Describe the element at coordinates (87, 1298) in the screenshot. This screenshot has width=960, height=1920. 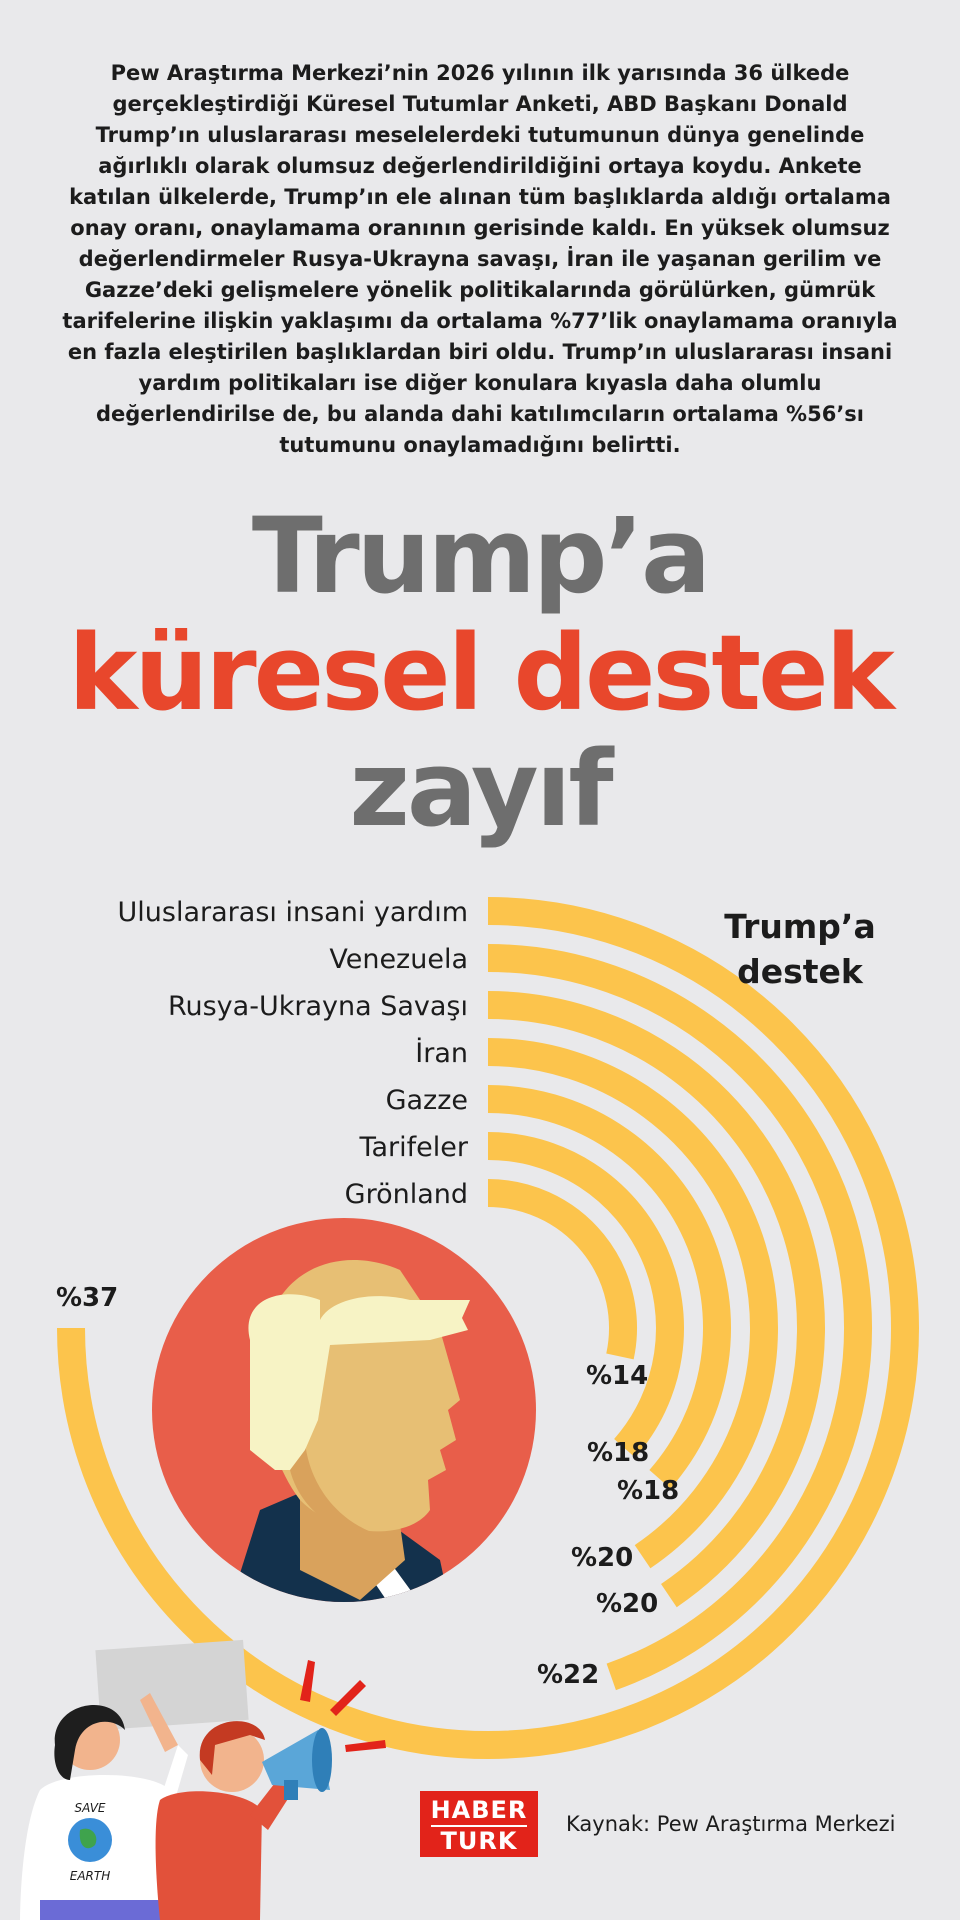
I see `value-label-1: %37` at that location.